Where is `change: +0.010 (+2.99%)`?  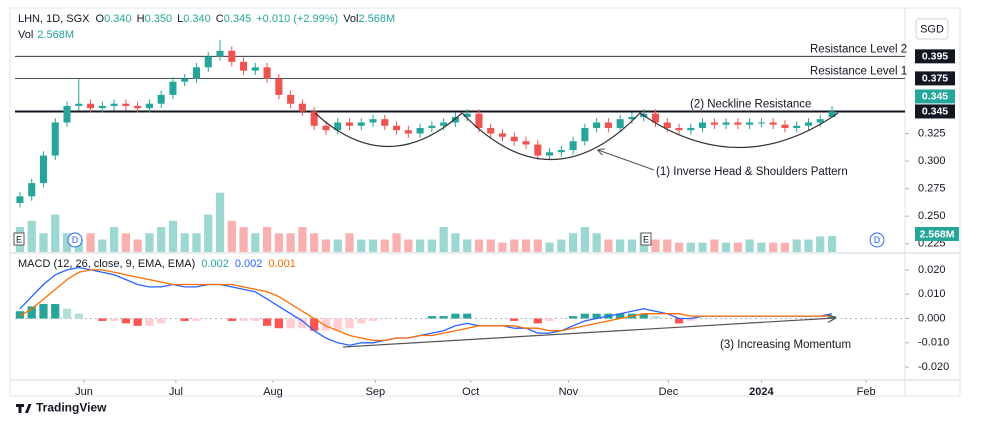 change: +0.010 (+2.99%) is located at coordinates (297, 19).